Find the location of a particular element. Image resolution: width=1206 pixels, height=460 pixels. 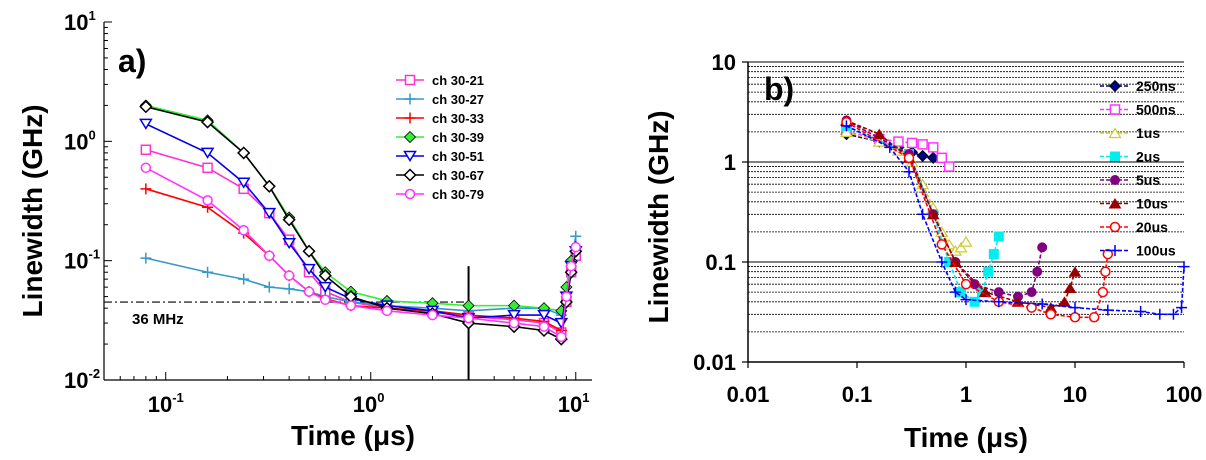

legend-label: 100us is located at coordinates (1156, 251).